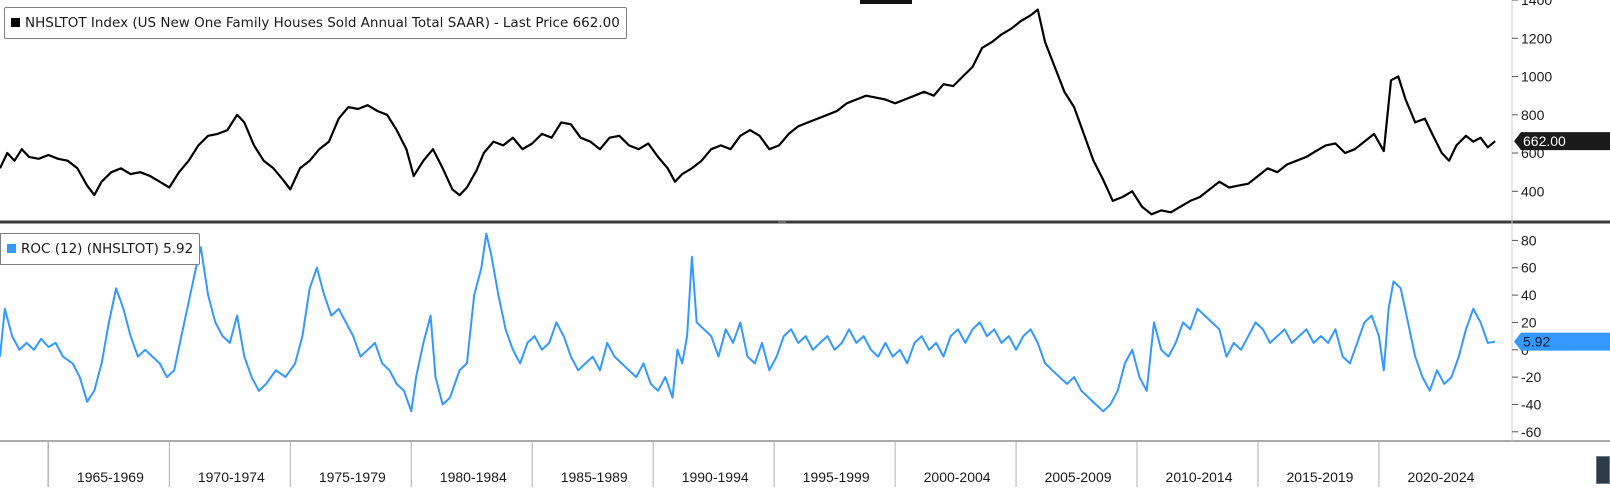 This screenshot has height=491, width=1610. What do you see at coordinates (1531, 432) in the screenshot?
I see `y-tick-label-1--60: -60` at bounding box center [1531, 432].